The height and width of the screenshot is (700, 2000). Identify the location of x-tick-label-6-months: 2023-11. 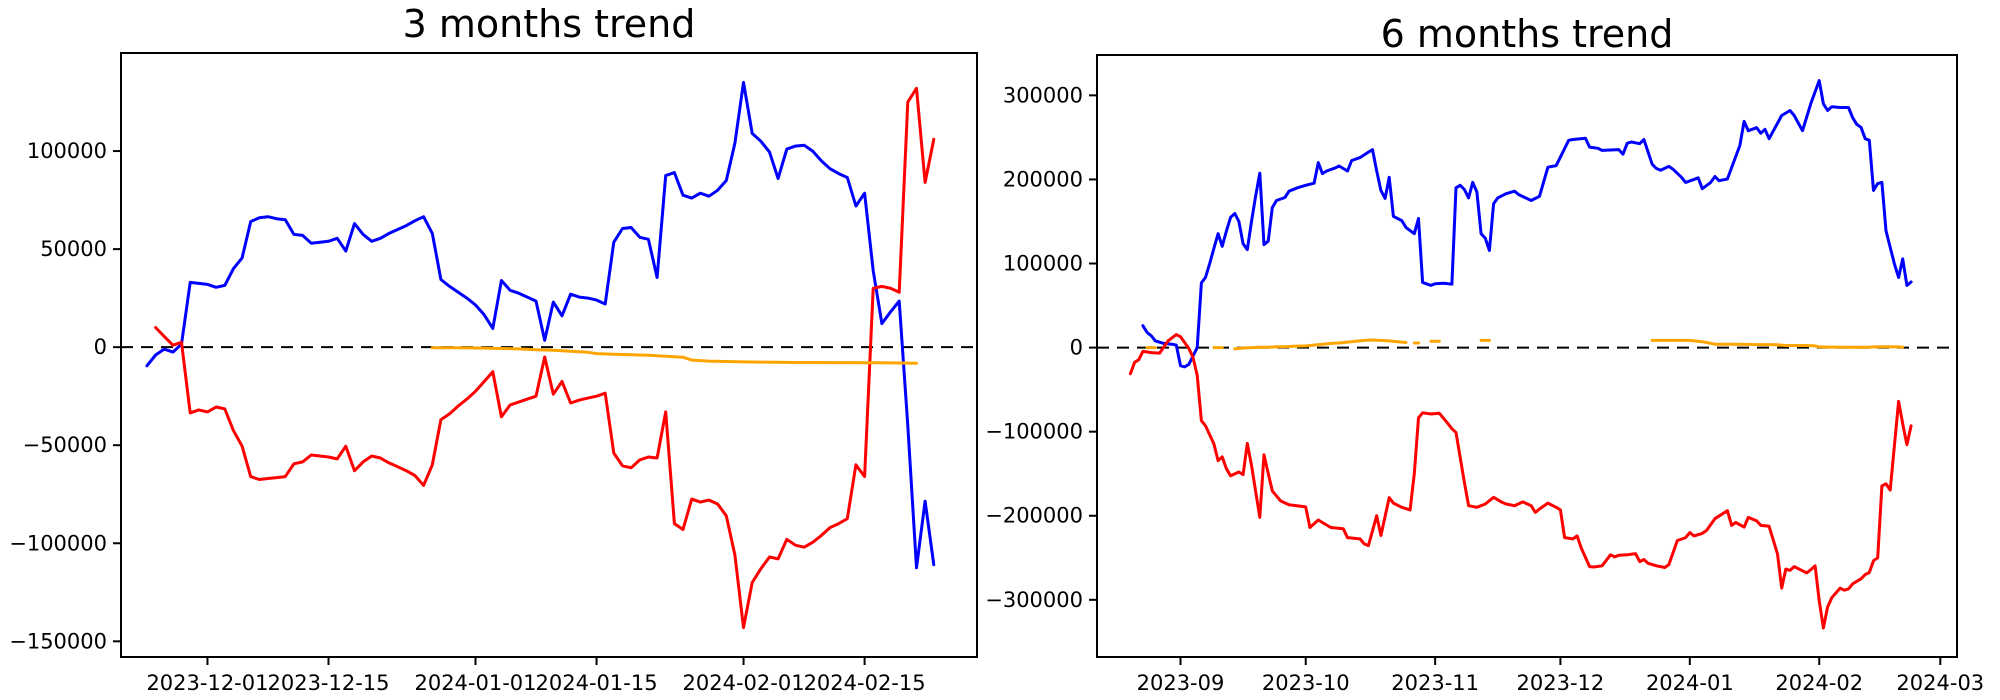
(1435, 683).